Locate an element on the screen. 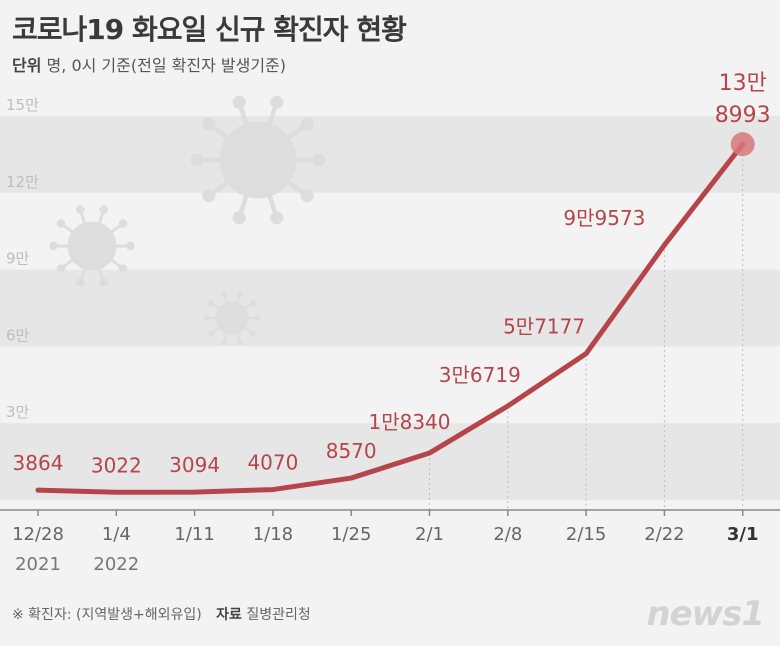  unit-label: 단위 is located at coordinates (27, 65).